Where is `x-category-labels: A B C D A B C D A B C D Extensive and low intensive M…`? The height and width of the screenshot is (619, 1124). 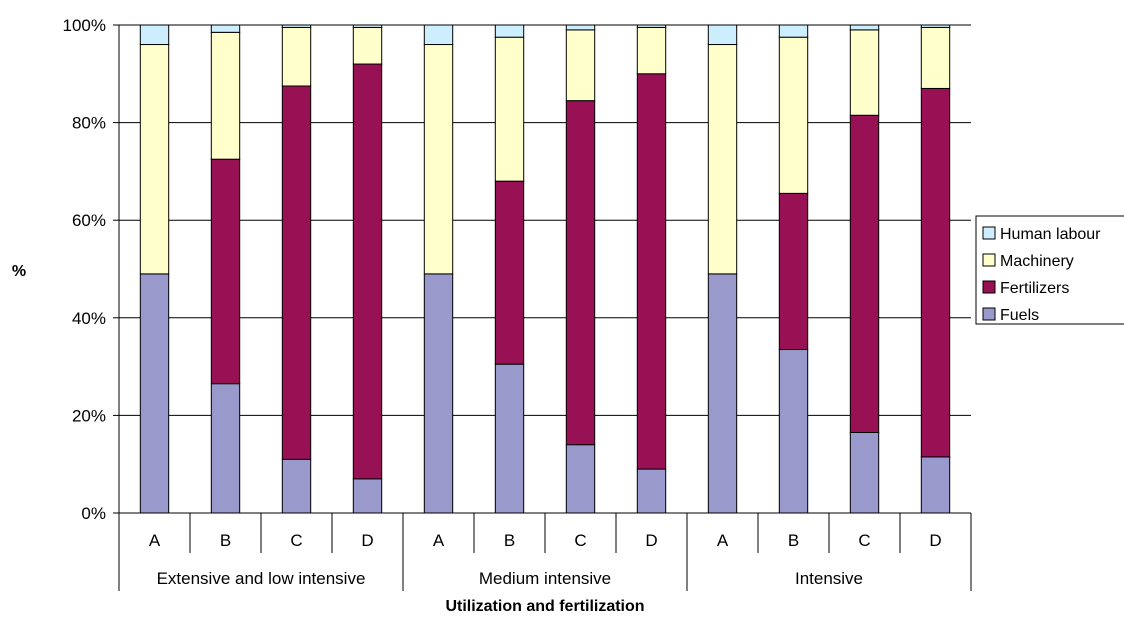
x-category-labels: A B C D A B C D A B C D Extensive and low intensive M… is located at coordinates (545, 559).